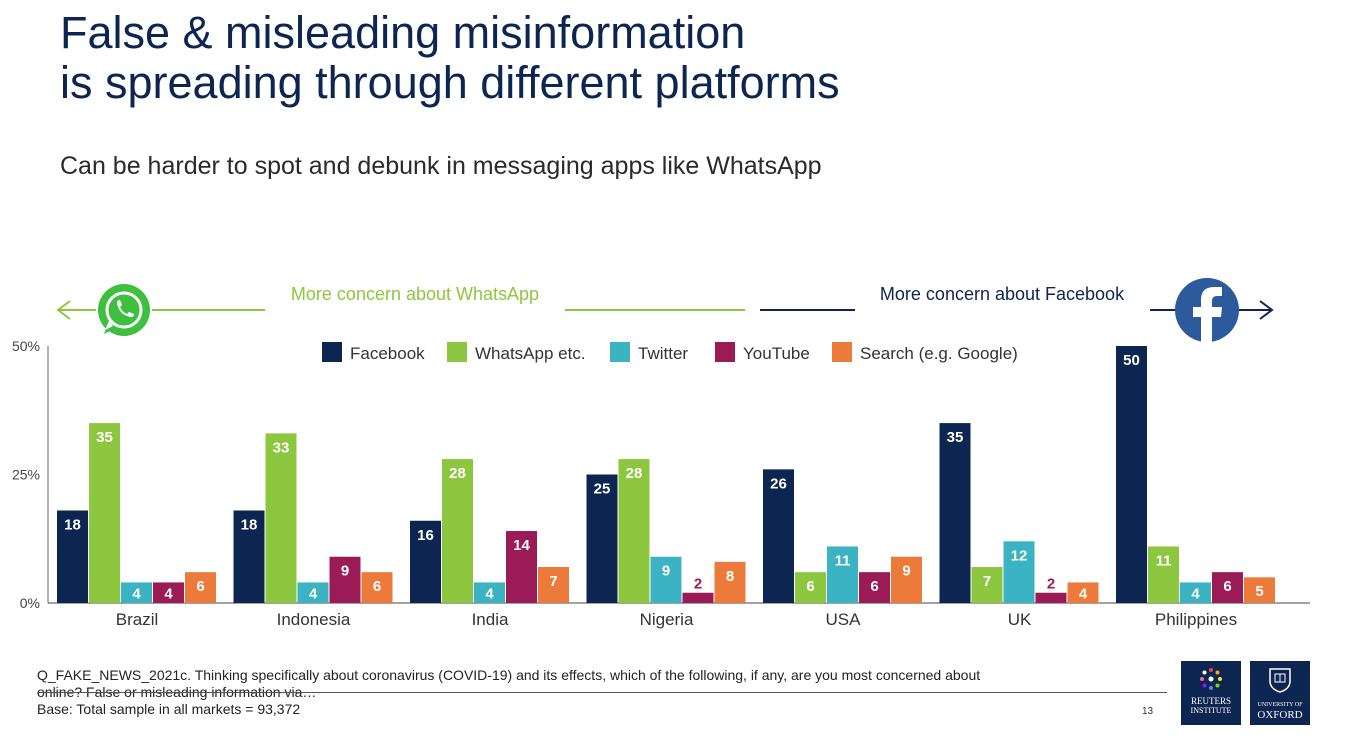 The width and height of the screenshot is (1355, 743). I want to click on banner-left-label: More concern about WhatsApp, so click(415, 294).